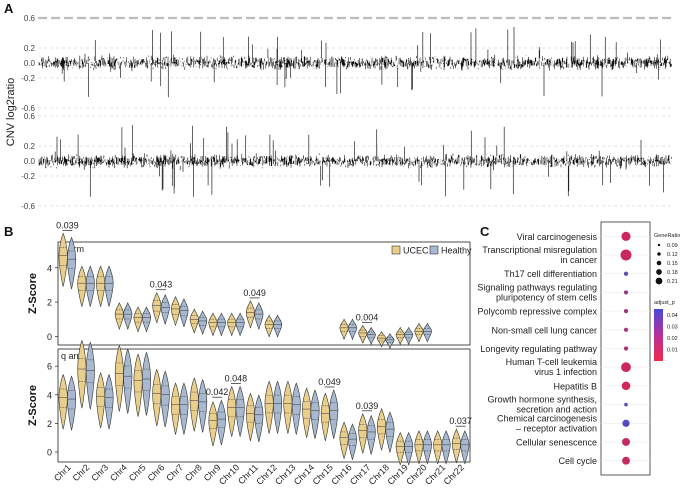 Image resolution: width=685 pixels, height=495 pixels. I want to click on pvalue-label: 0.043, so click(161, 285).